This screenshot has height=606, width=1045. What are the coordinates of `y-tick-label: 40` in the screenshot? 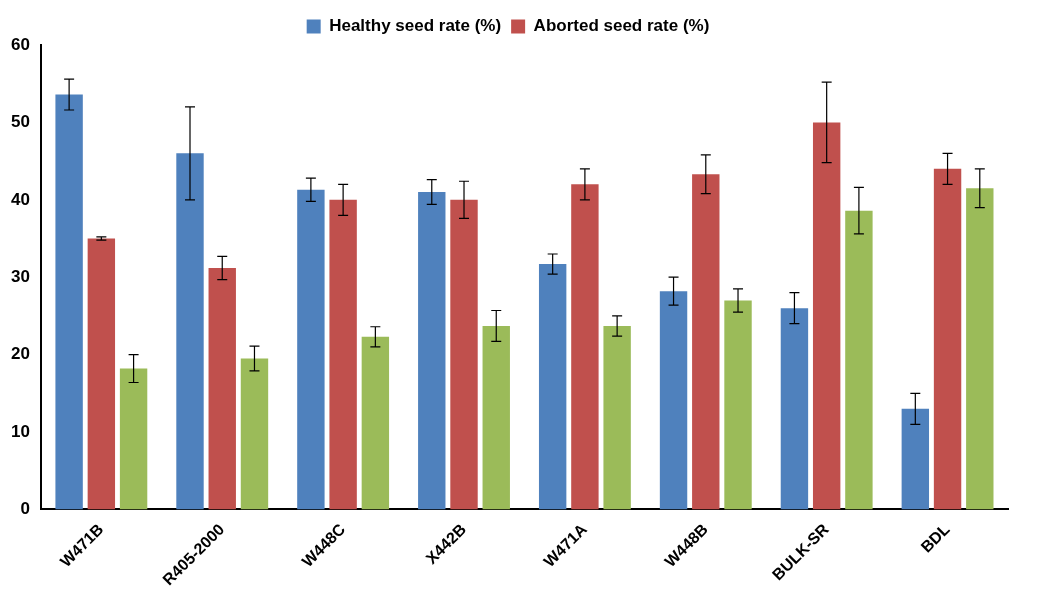 It's located at (20, 199).